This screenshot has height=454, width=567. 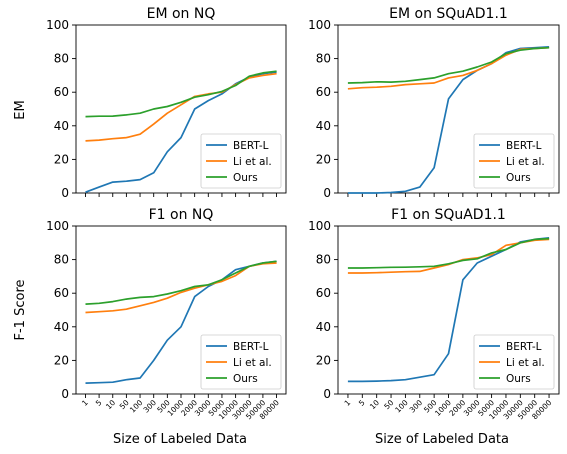 What do you see at coordinates (181, 215) in the screenshot?
I see `panel-title: F1 on NQ` at bounding box center [181, 215].